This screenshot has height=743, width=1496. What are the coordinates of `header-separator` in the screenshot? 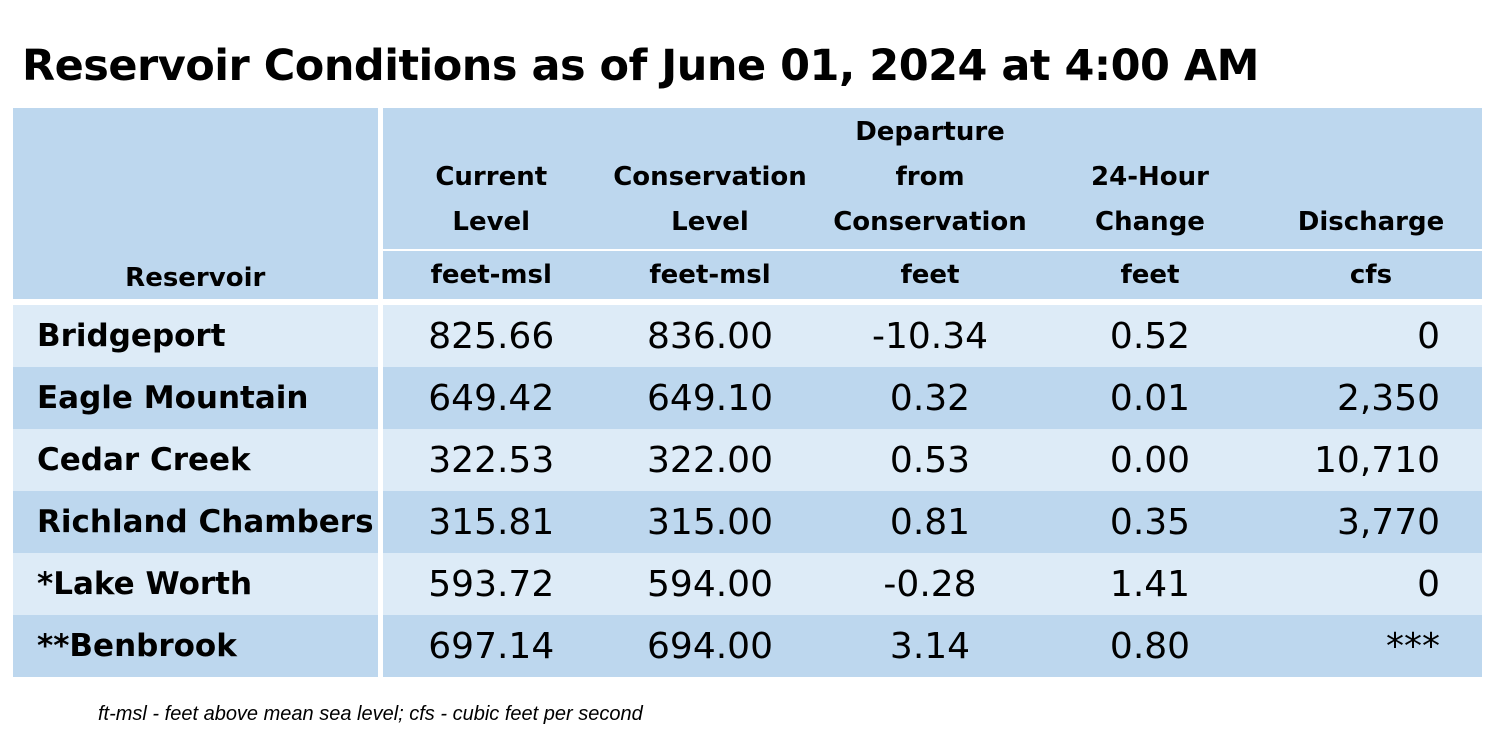 It's located at (747, 302).